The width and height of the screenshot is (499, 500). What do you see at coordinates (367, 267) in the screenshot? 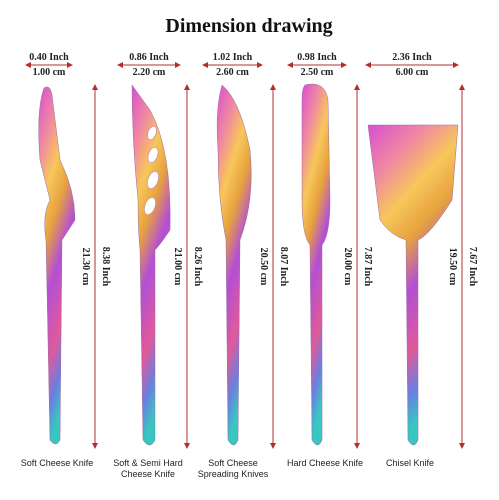
I see `length-inch: 7.87 Inch` at bounding box center [367, 267].